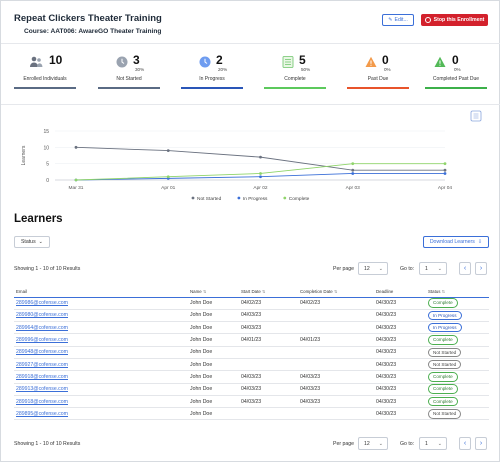  I want to click on stat-label: Past Due, so click(378, 79).